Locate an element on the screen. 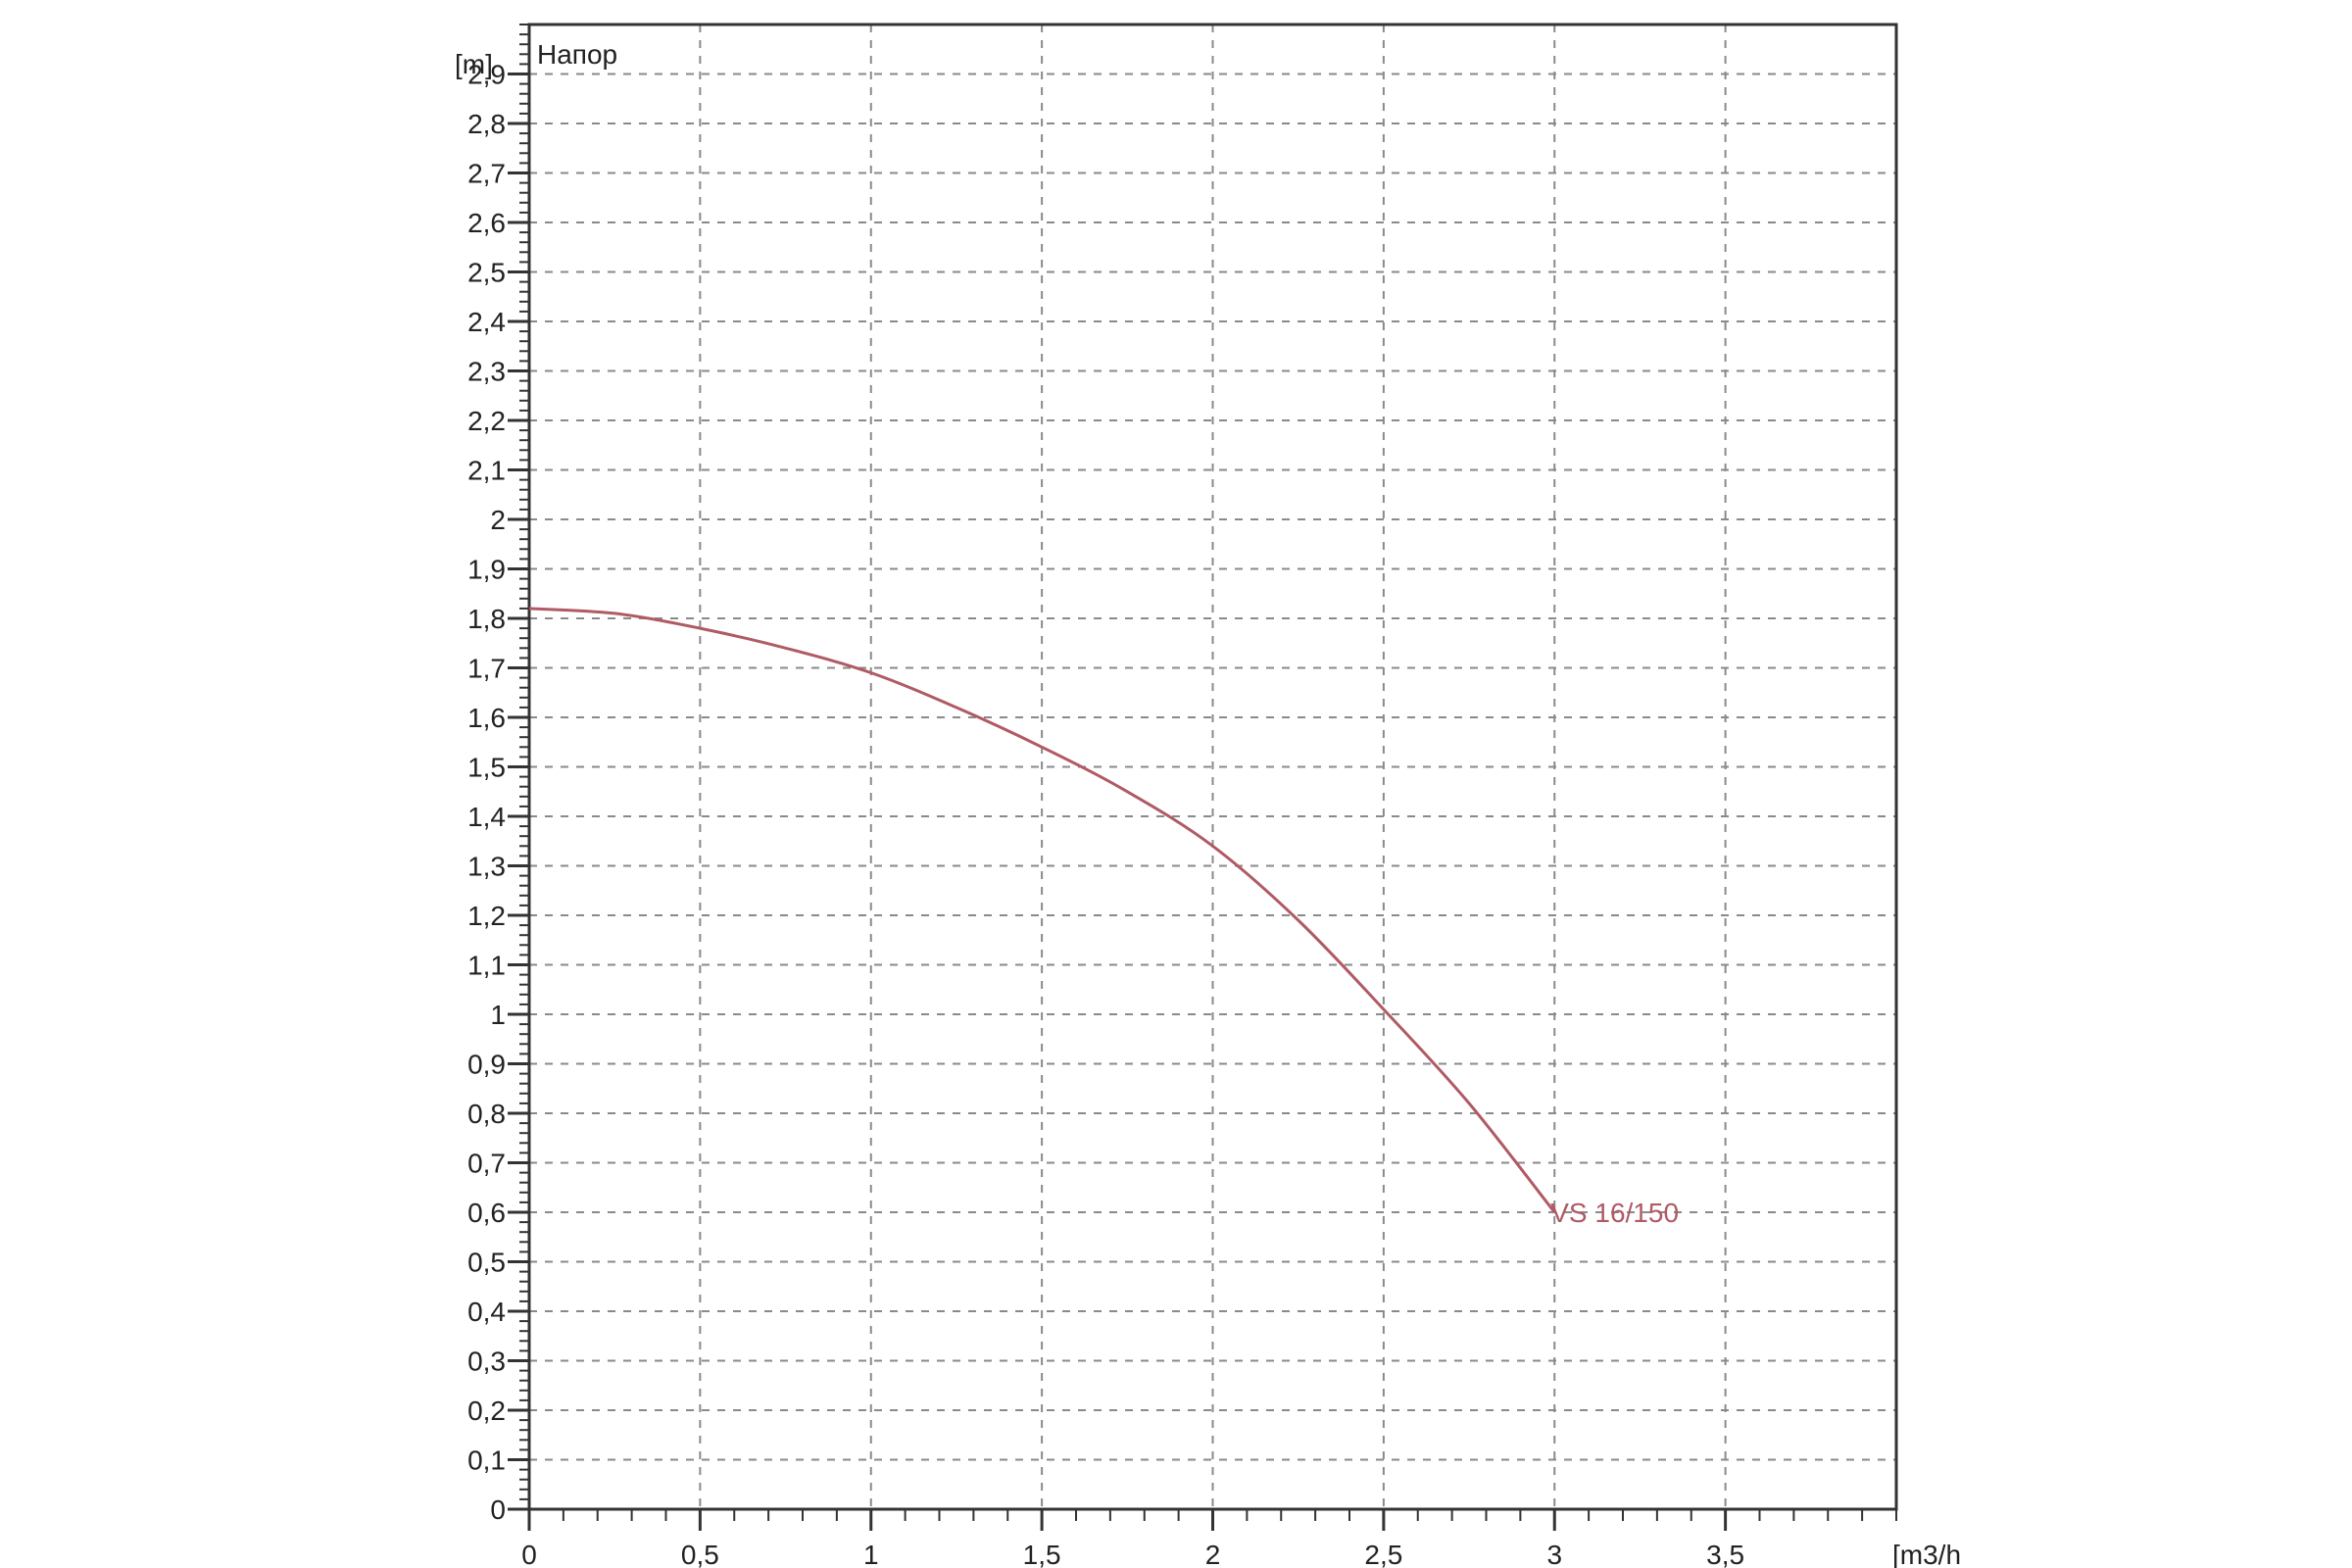  y-tick-label: 1 is located at coordinates (498, 1015).